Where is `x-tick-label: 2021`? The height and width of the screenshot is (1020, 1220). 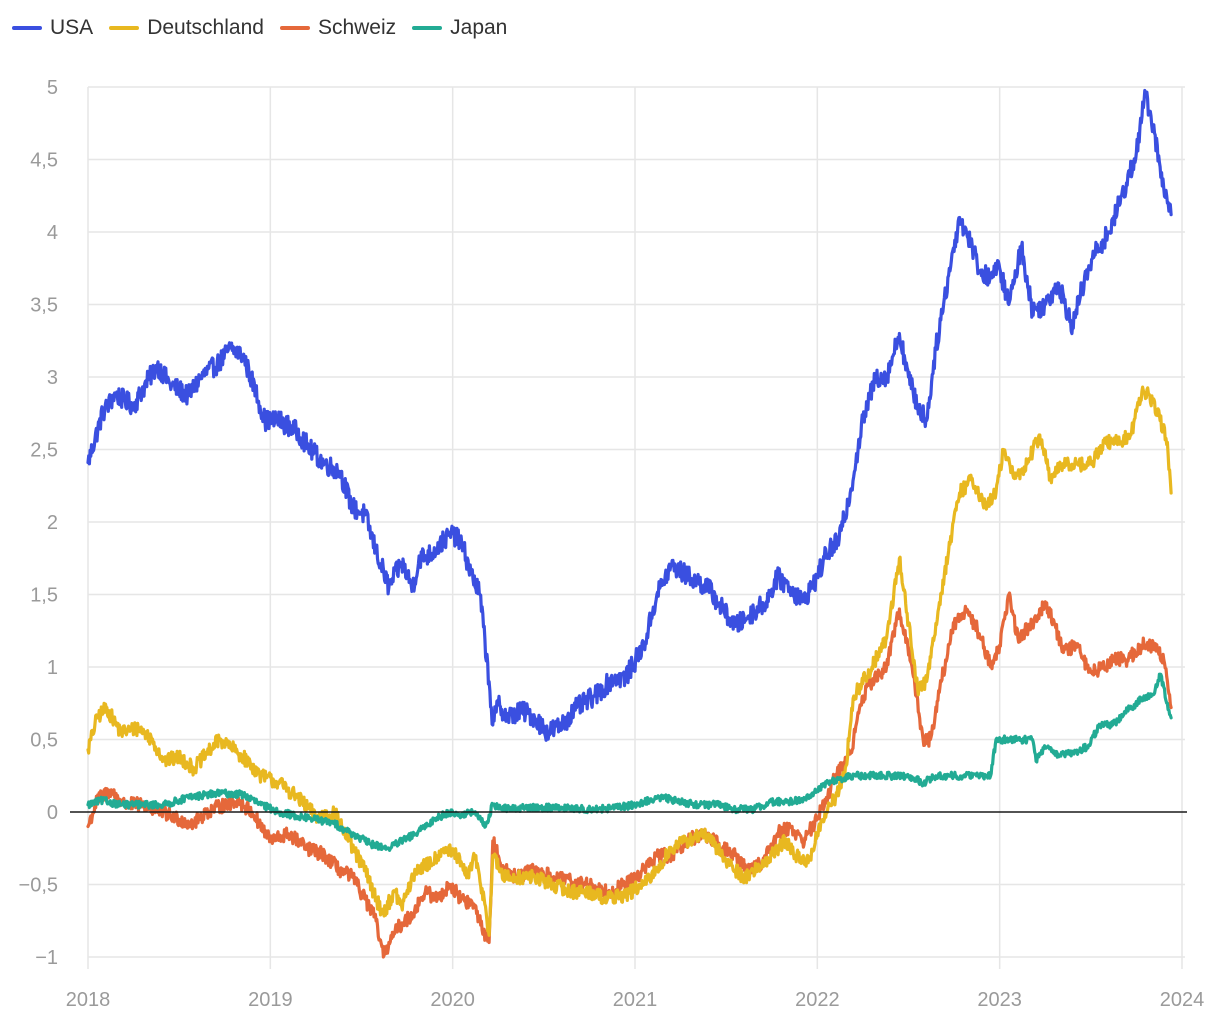 x-tick-label: 2021 is located at coordinates (635, 1000).